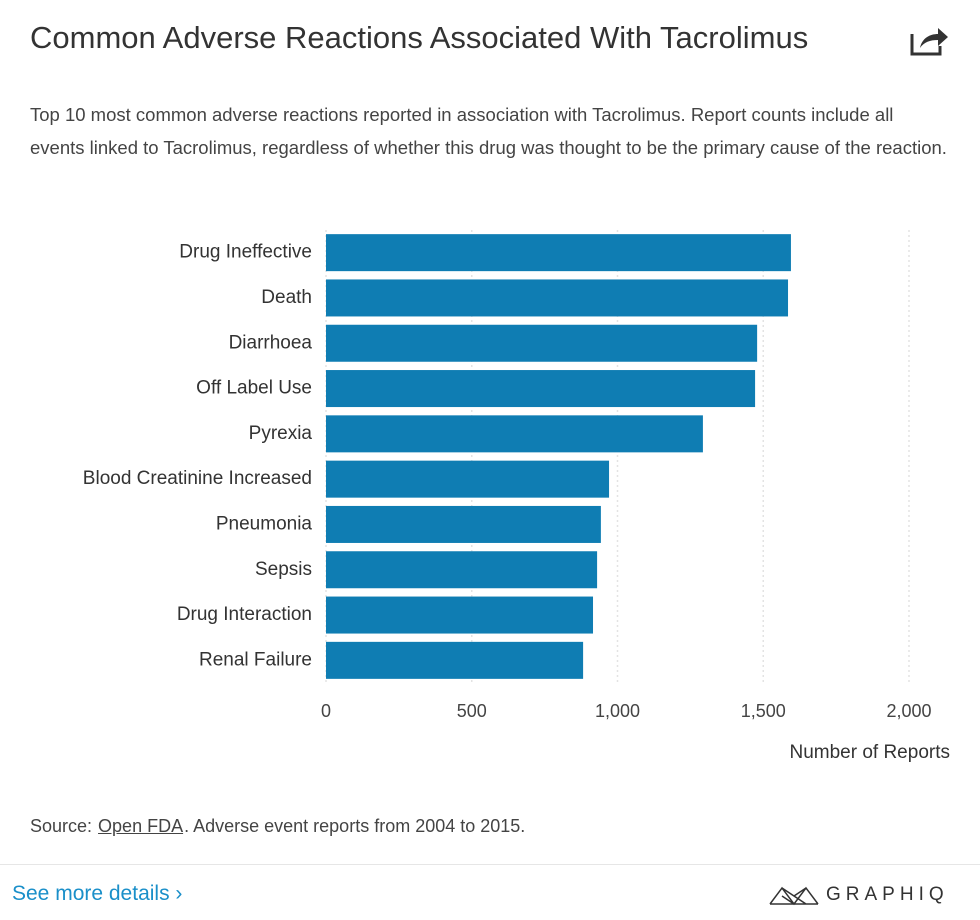  Describe the element at coordinates (929, 41) in the screenshot. I see `share-icon` at that location.